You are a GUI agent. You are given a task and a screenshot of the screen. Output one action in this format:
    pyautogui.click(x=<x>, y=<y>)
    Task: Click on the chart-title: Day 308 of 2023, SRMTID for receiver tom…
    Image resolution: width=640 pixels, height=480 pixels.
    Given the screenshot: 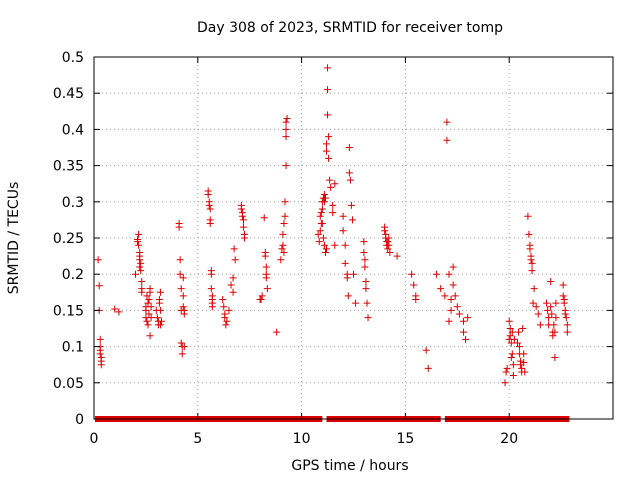 What is the action you would take?
    pyautogui.click(x=350, y=28)
    